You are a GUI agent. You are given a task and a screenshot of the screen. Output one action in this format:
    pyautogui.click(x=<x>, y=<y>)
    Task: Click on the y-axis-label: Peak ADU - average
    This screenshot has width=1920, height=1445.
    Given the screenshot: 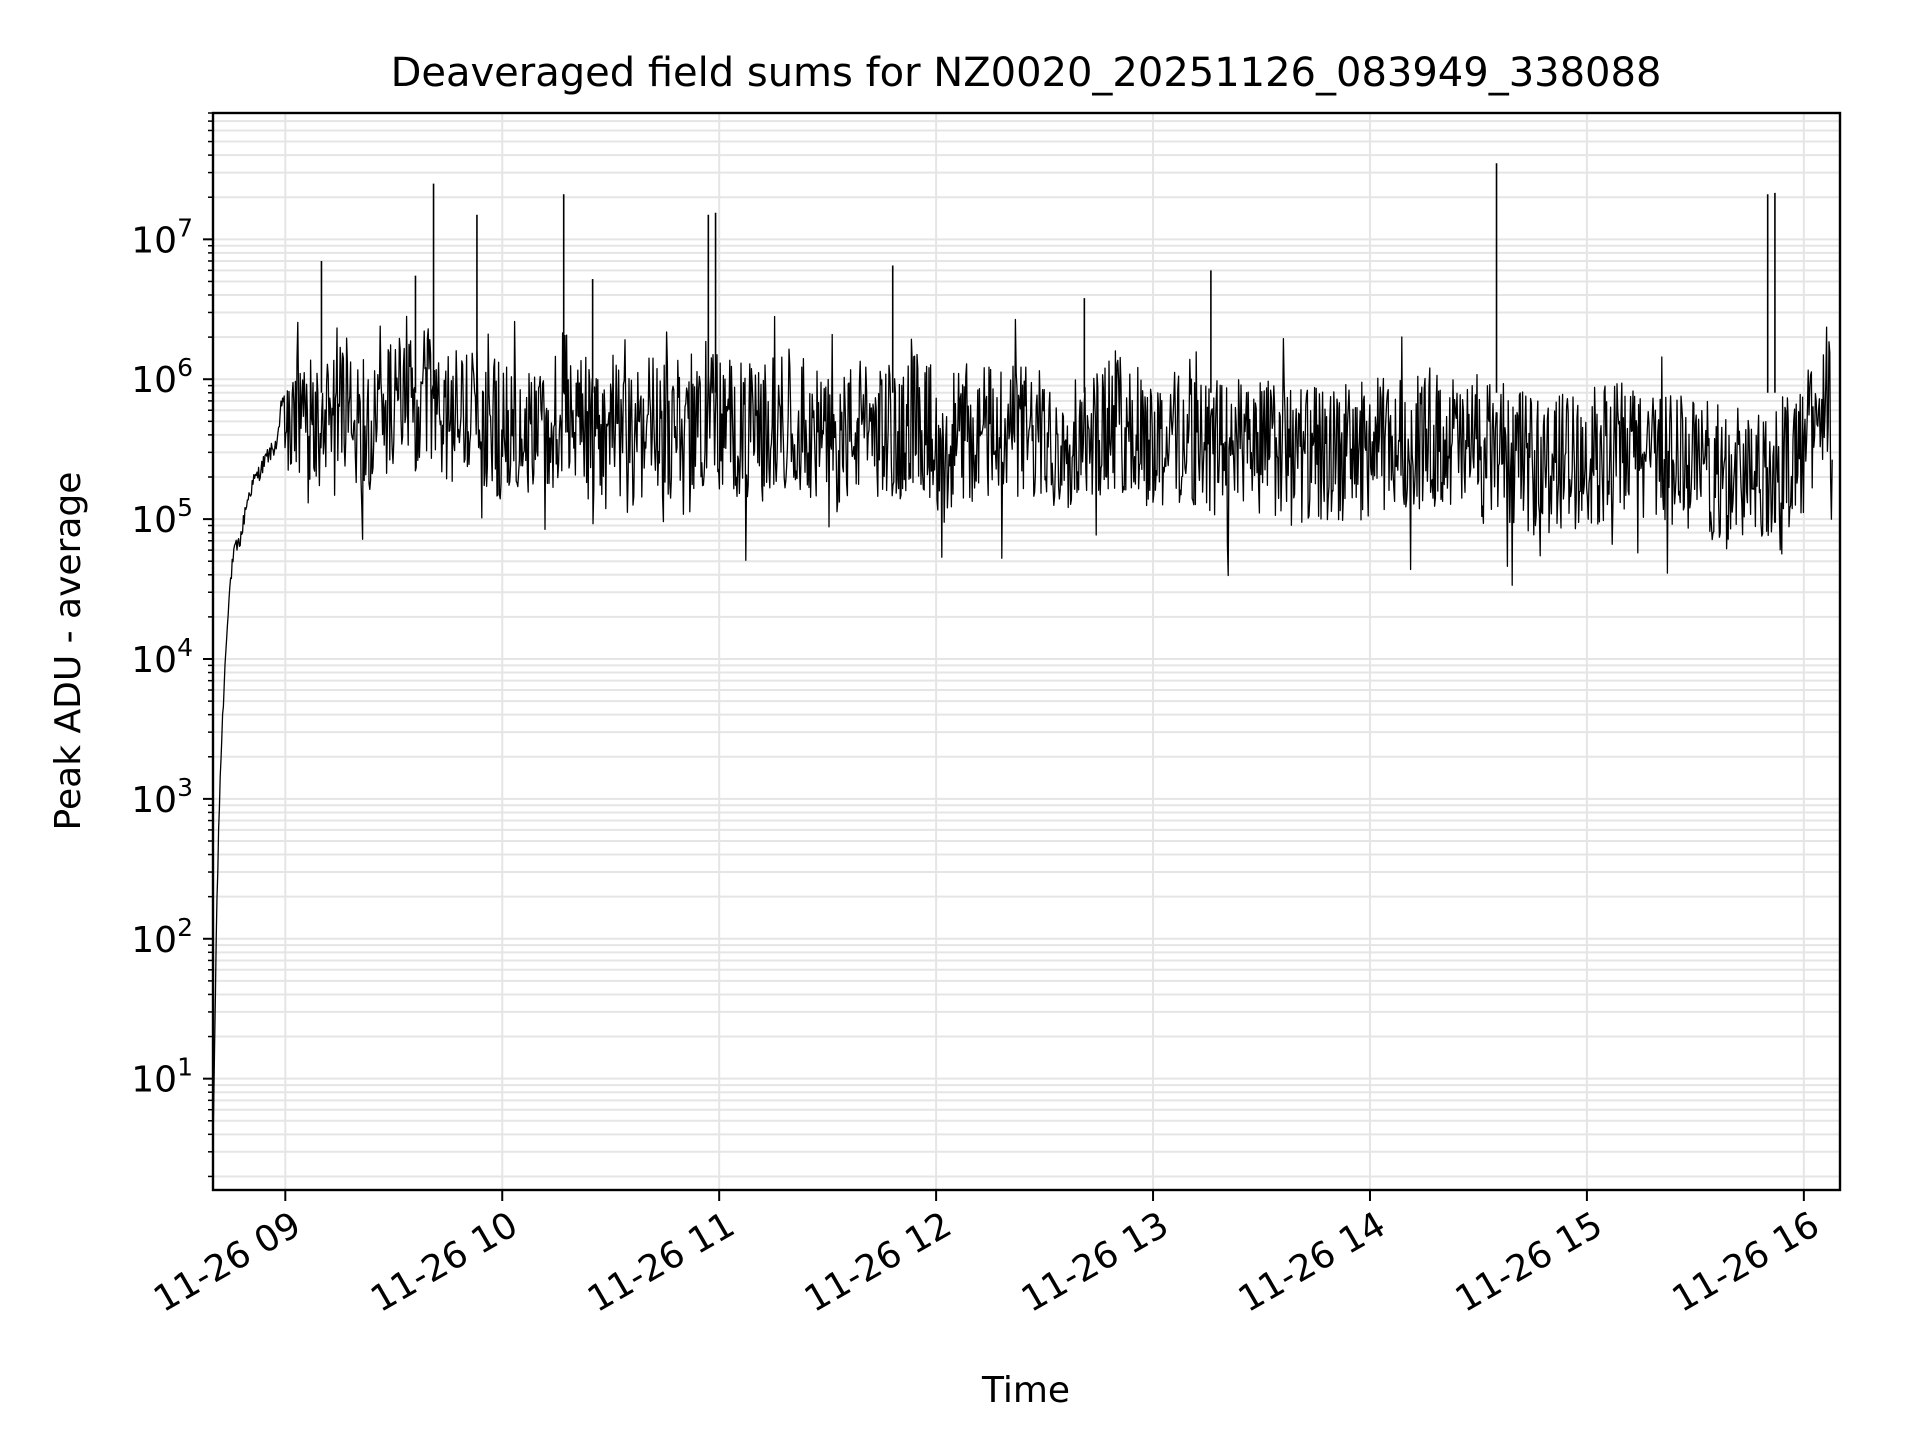 What is the action you would take?
    pyautogui.click(x=68, y=651)
    